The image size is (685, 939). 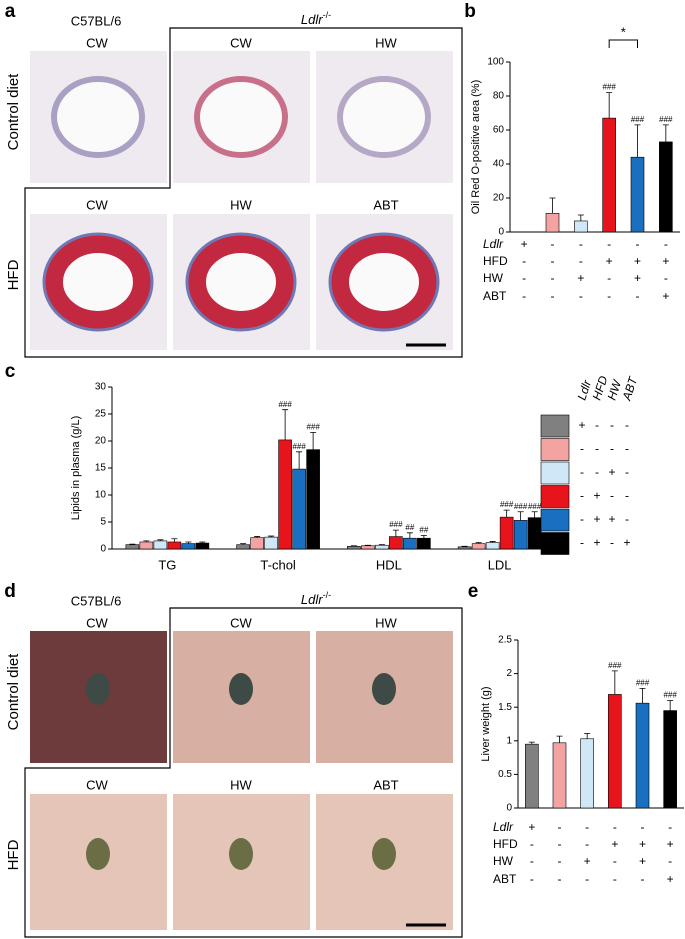 What do you see at coordinates (505, 707) in the screenshot?
I see `y-tick-label: 1.5` at bounding box center [505, 707].